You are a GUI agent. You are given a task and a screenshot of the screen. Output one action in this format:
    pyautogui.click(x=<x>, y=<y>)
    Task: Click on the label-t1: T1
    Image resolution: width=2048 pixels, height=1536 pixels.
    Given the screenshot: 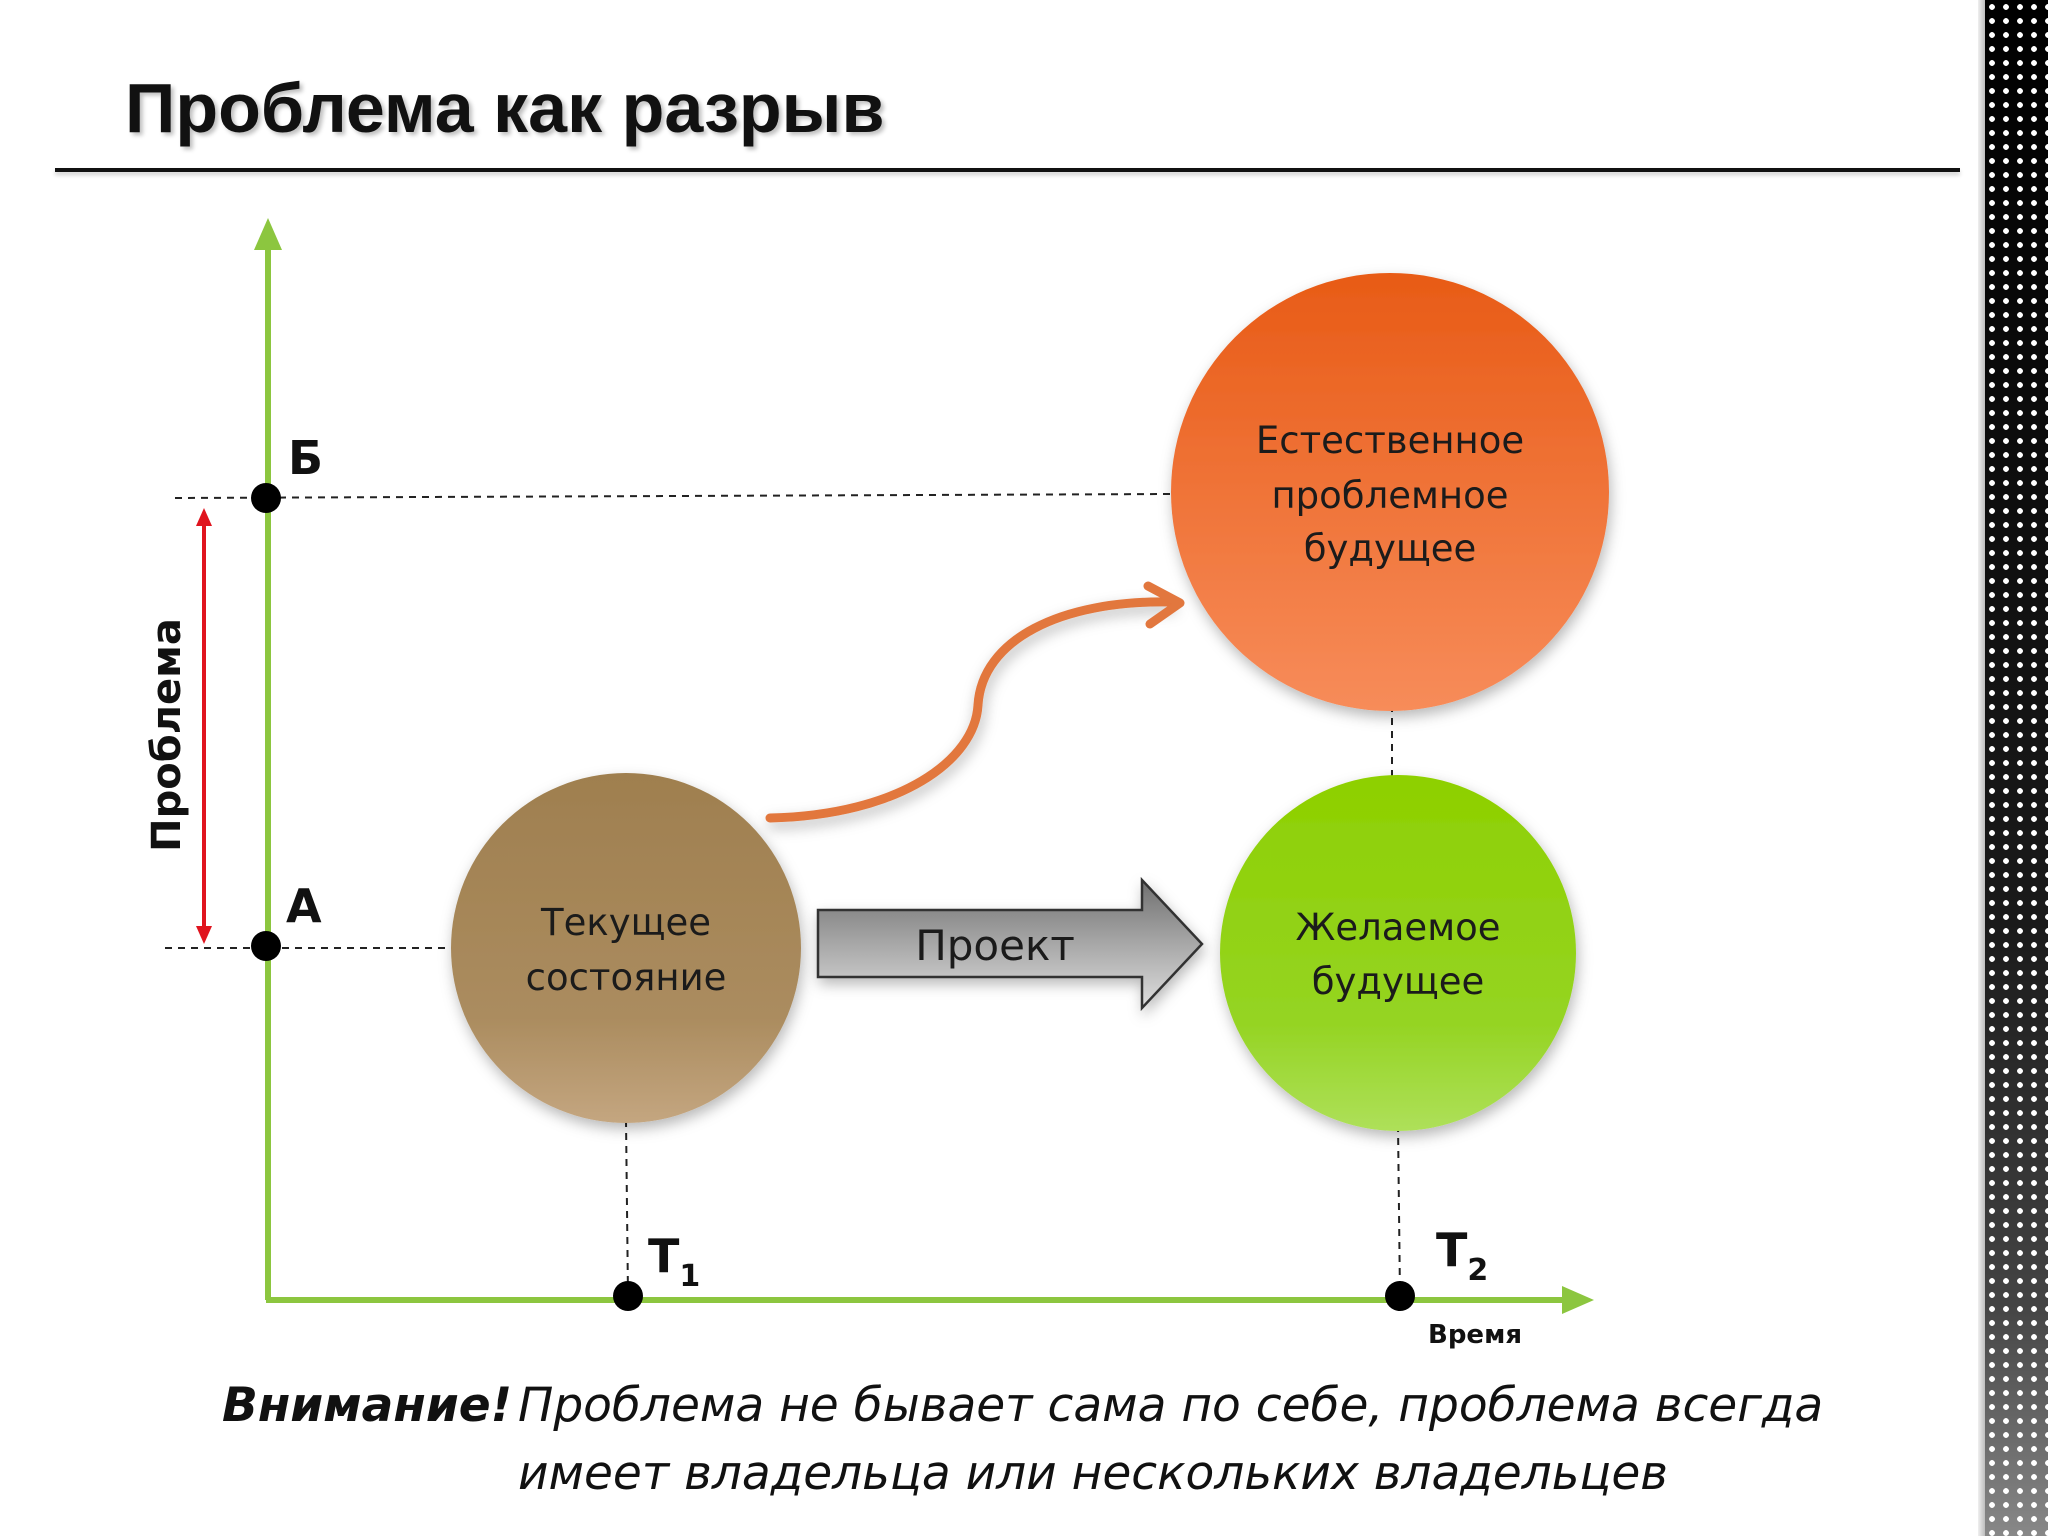 What is the action you would take?
    pyautogui.click(x=674, y=1261)
    